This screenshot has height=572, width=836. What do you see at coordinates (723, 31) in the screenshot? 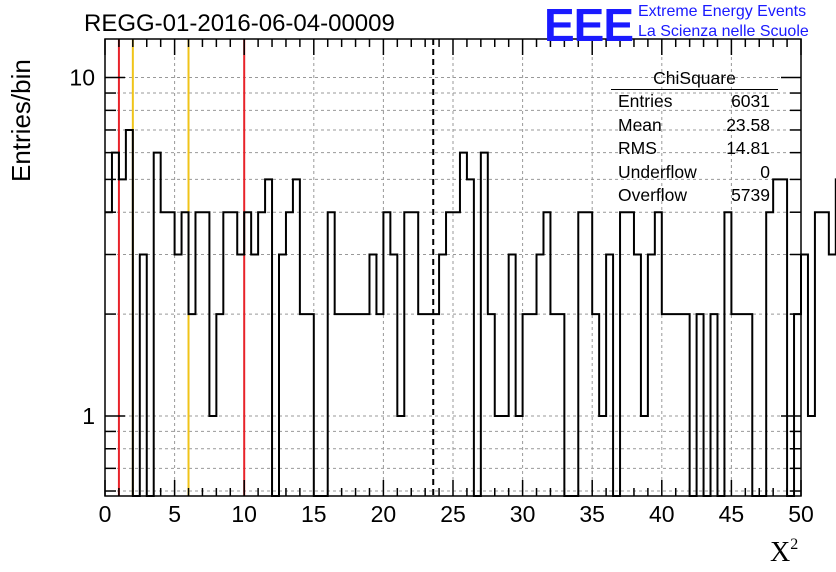
I see `logo-text-line-2: La Scienza nelle Scuole` at bounding box center [723, 31].